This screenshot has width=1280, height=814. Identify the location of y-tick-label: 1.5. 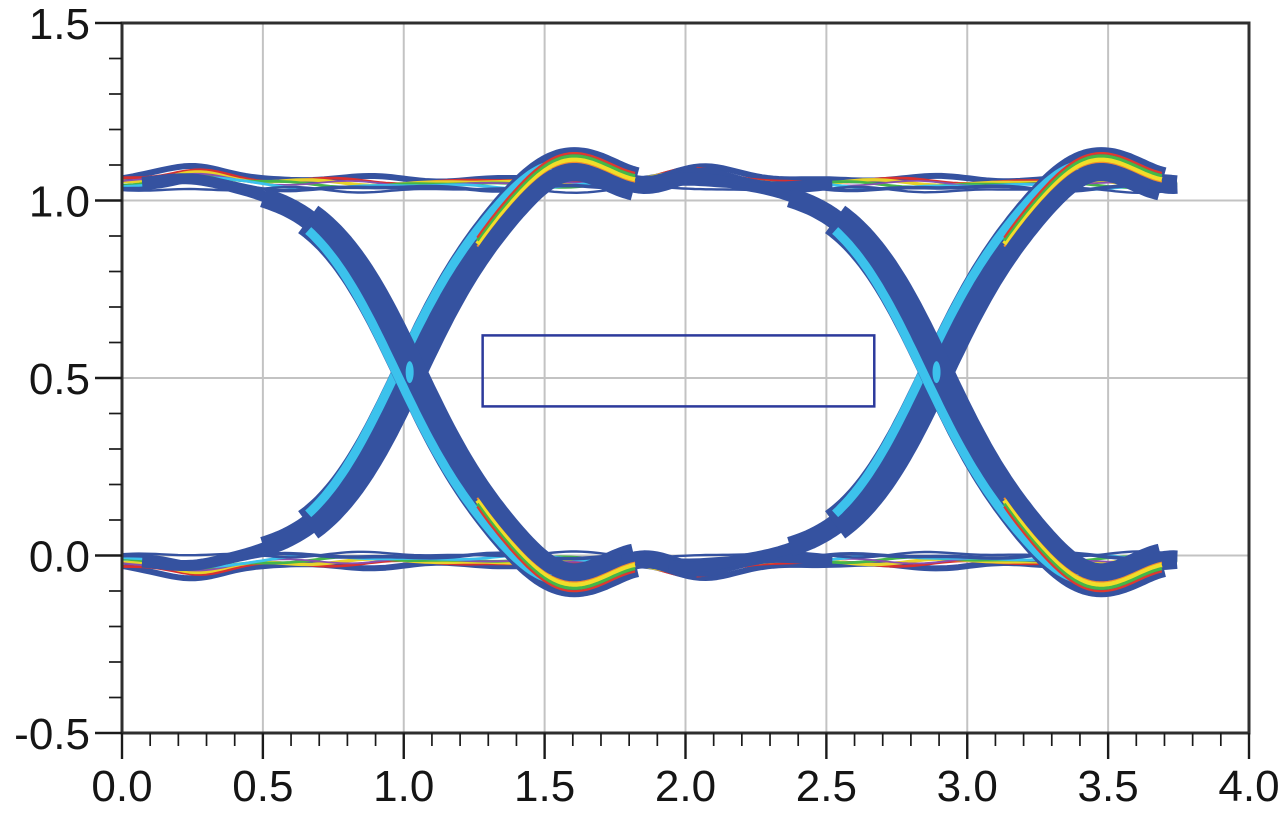
(59, 24).